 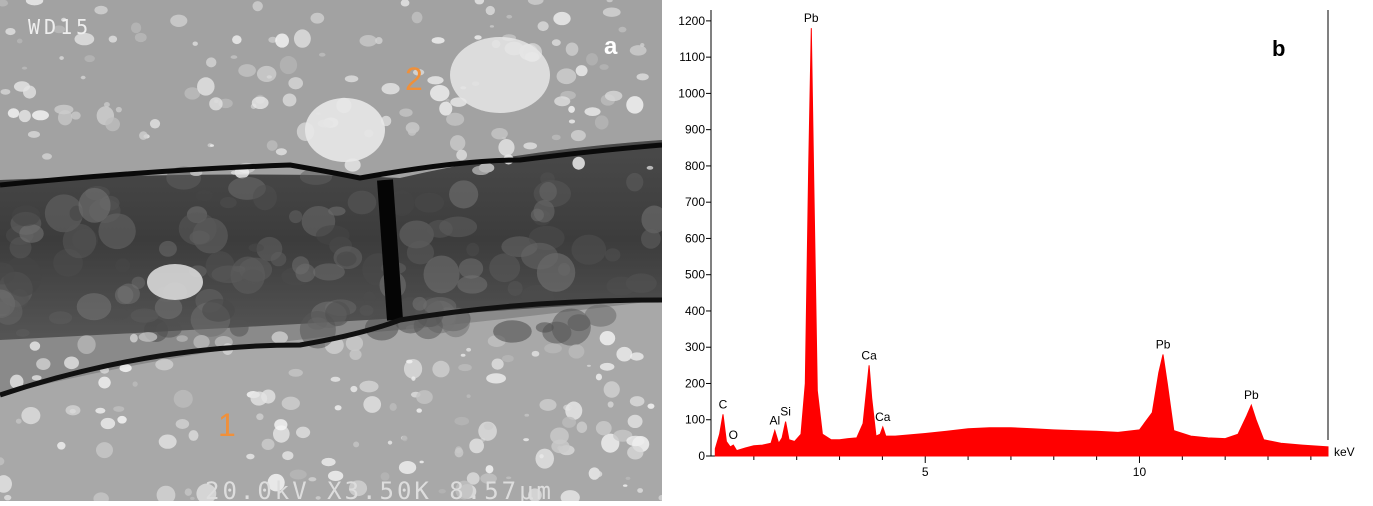 I want to click on x-tick-label: 5, so click(x=925, y=472).